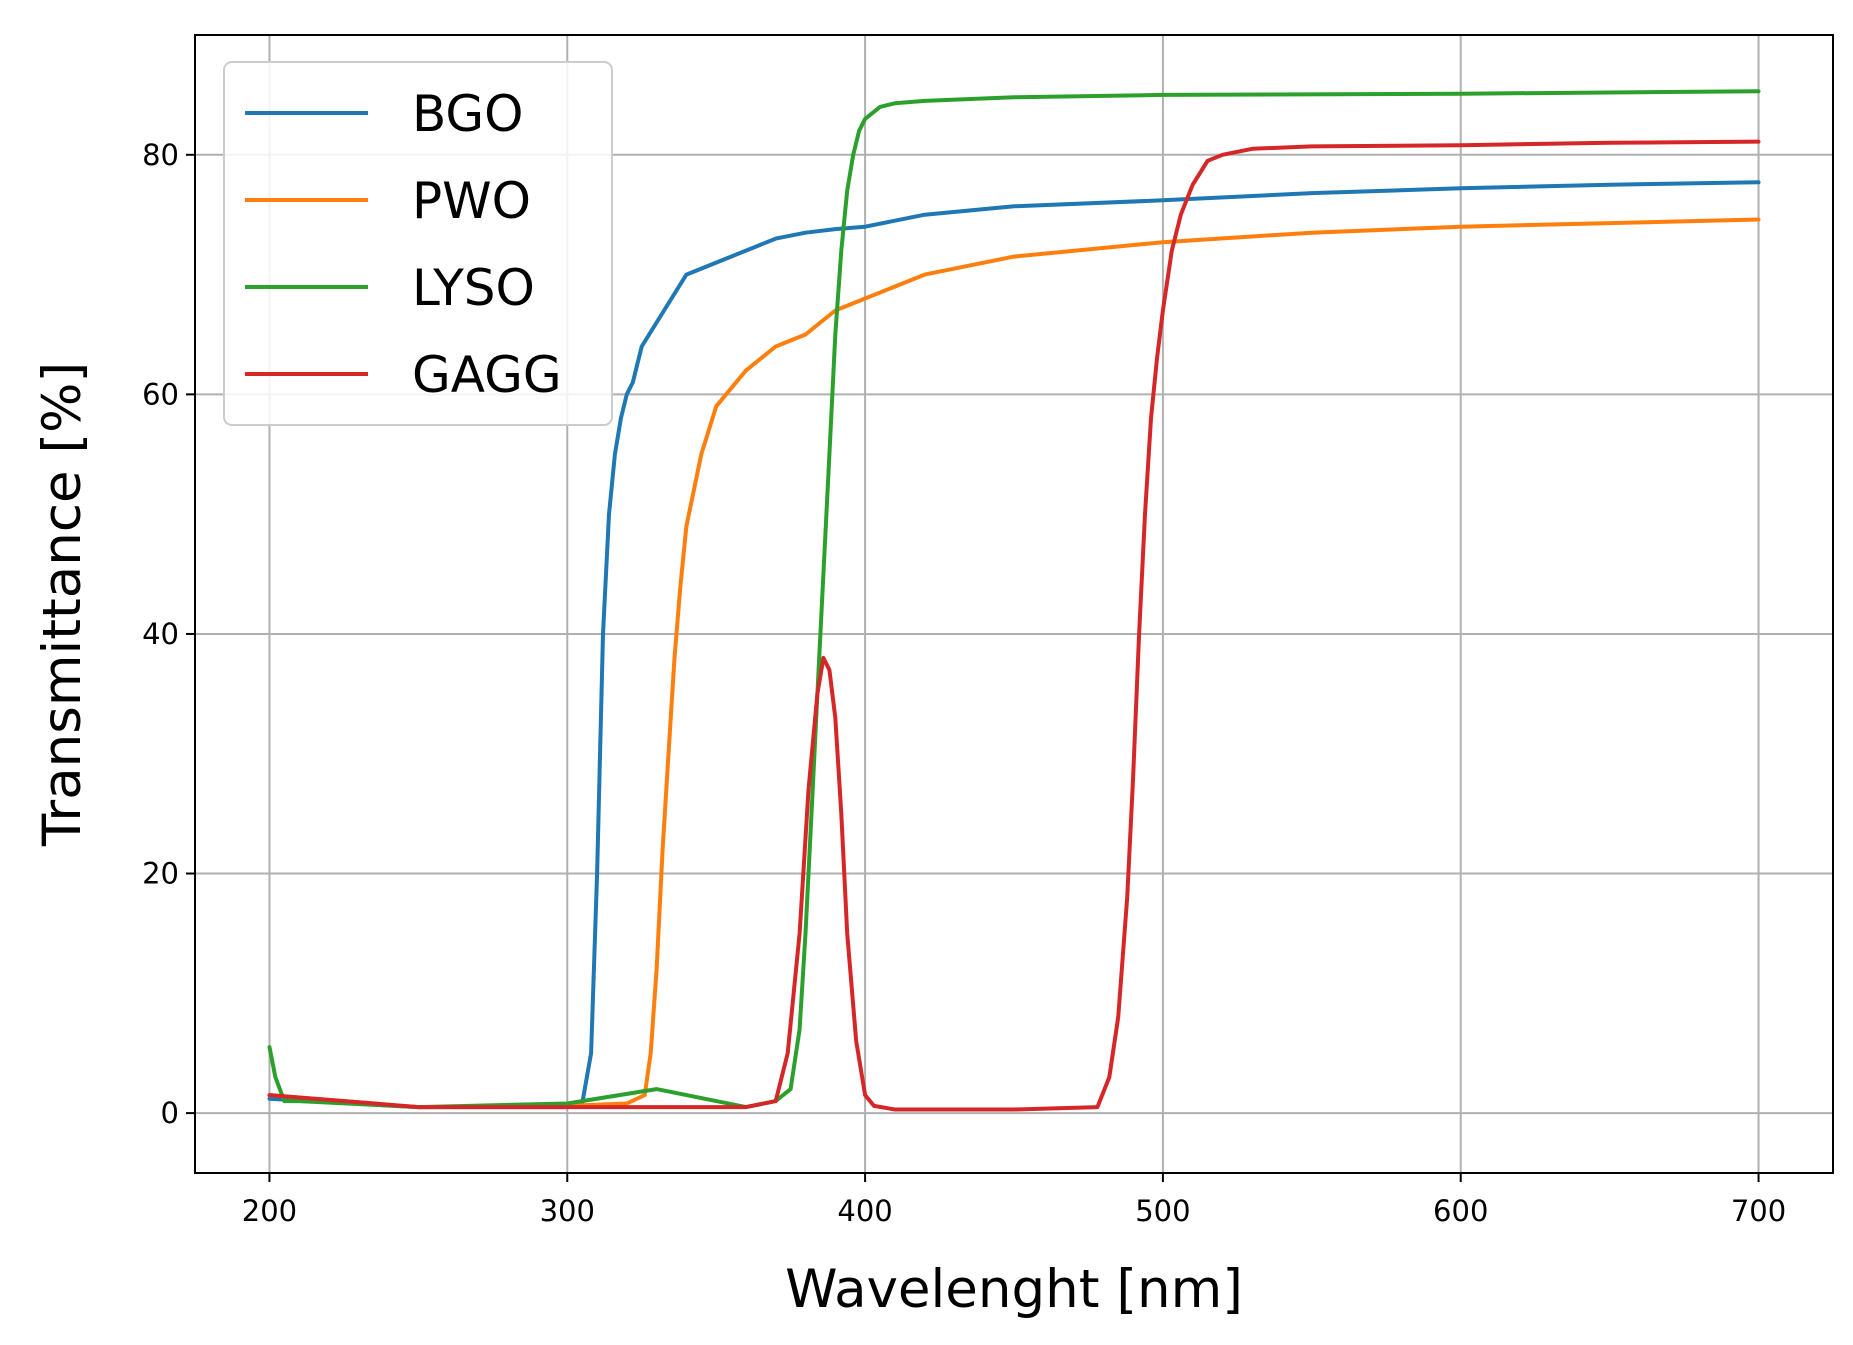 This screenshot has width=1853, height=1345. What do you see at coordinates (1758, 1211) in the screenshot?
I see `x-tick-label: 700` at bounding box center [1758, 1211].